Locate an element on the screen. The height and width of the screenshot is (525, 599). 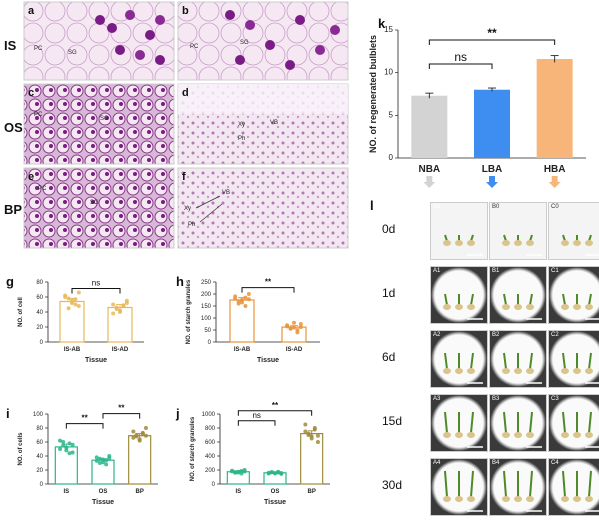
svg-text: d is located at coordinates (185, 93).